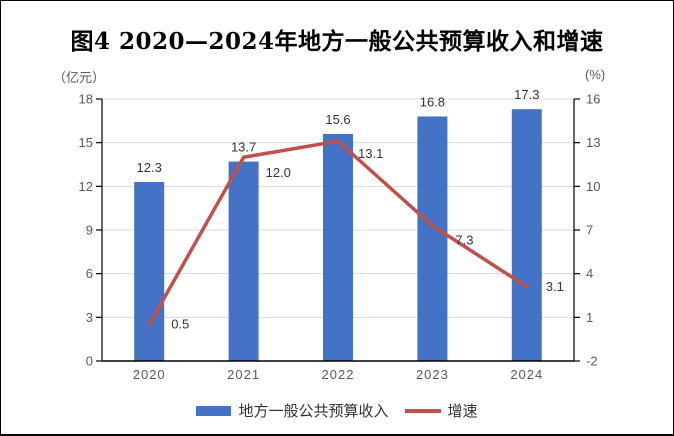 The height and width of the screenshot is (436, 674). Describe the element at coordinates (432, 374) in the screenshot. I see `x-category-label: 2023` at that location.